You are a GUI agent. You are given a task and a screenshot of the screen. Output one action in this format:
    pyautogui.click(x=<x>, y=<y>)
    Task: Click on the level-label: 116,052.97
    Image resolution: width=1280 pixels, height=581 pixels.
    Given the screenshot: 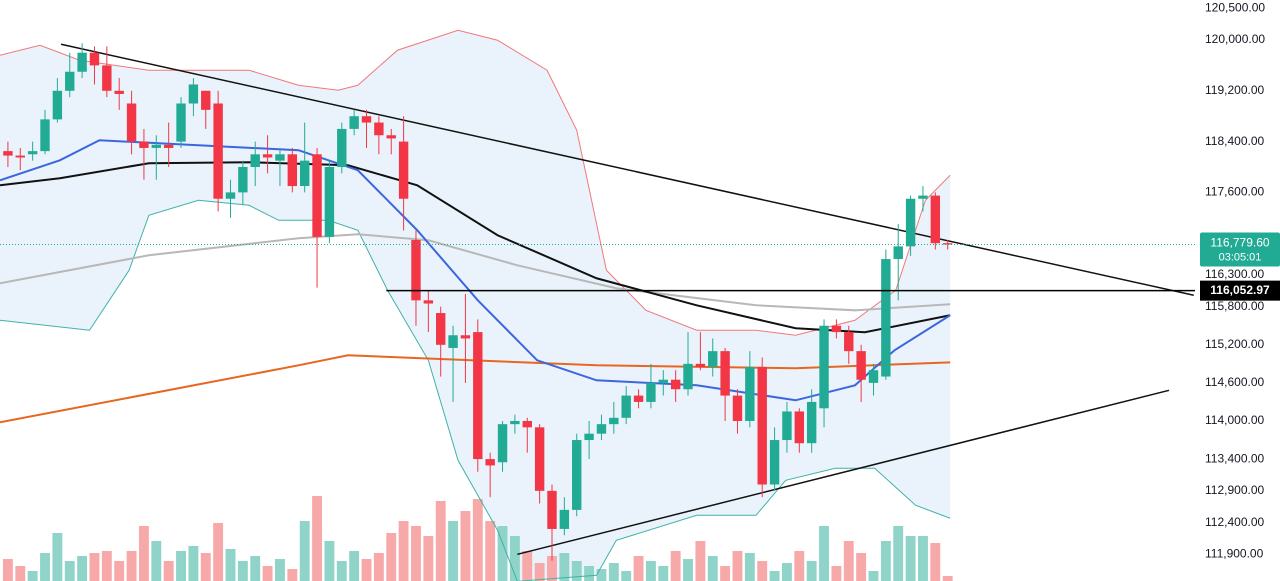 What is the action you would take?
    pyautogui.click(x=1240, y=290)
    